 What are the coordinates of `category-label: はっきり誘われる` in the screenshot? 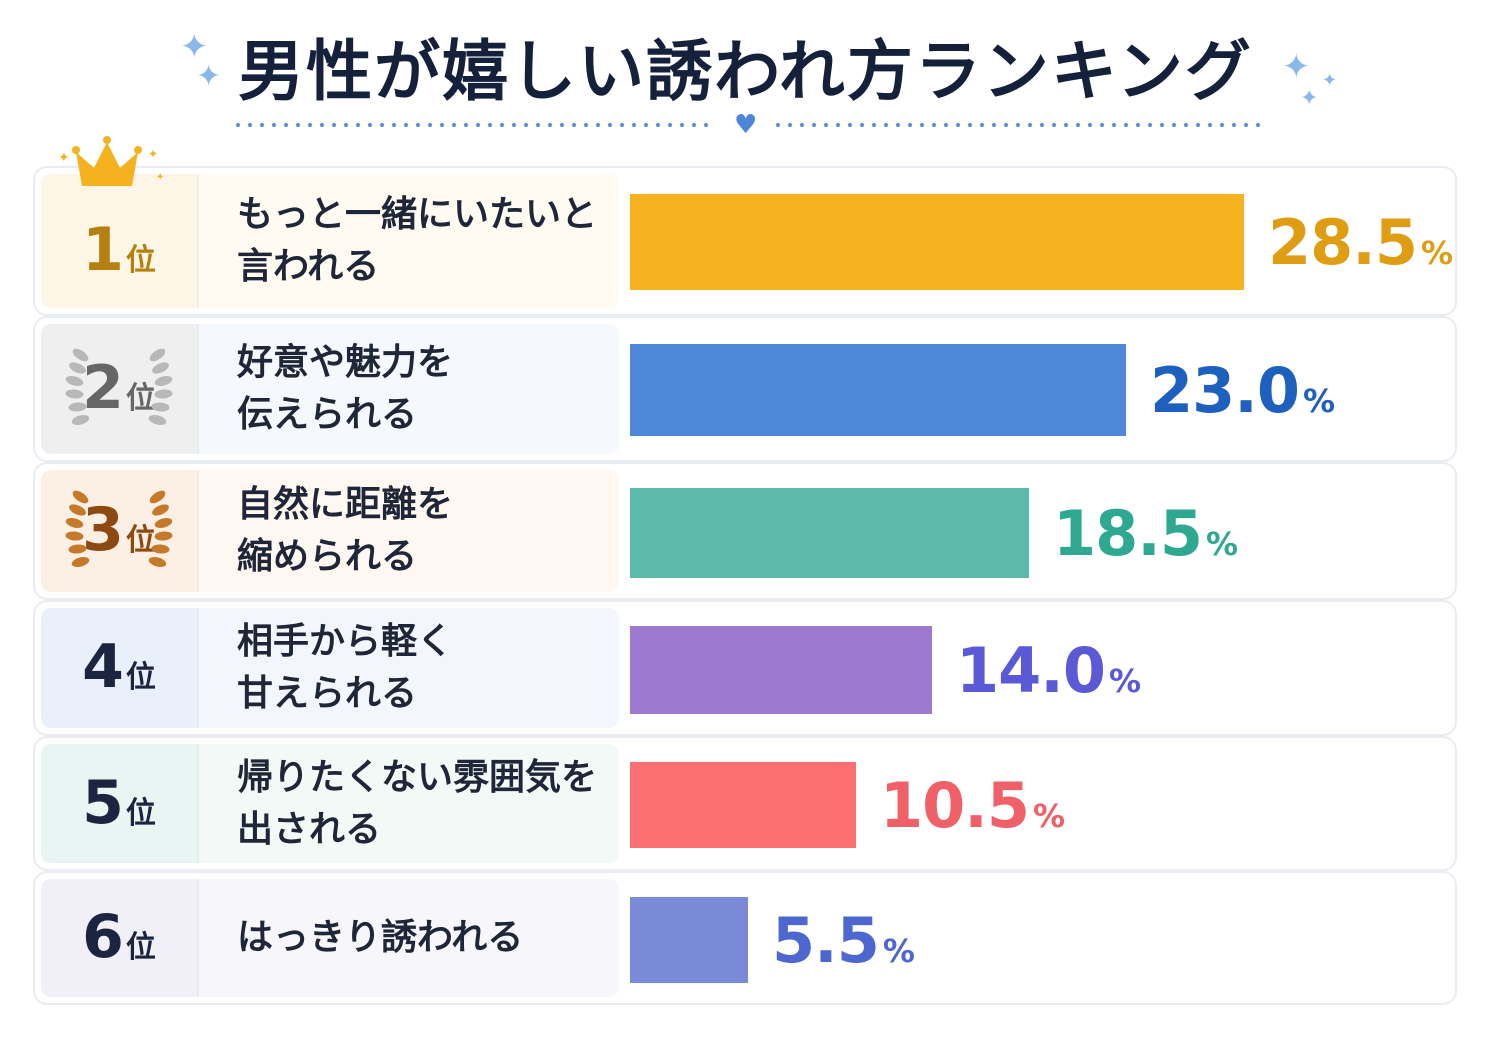 It's located at (380, 937).